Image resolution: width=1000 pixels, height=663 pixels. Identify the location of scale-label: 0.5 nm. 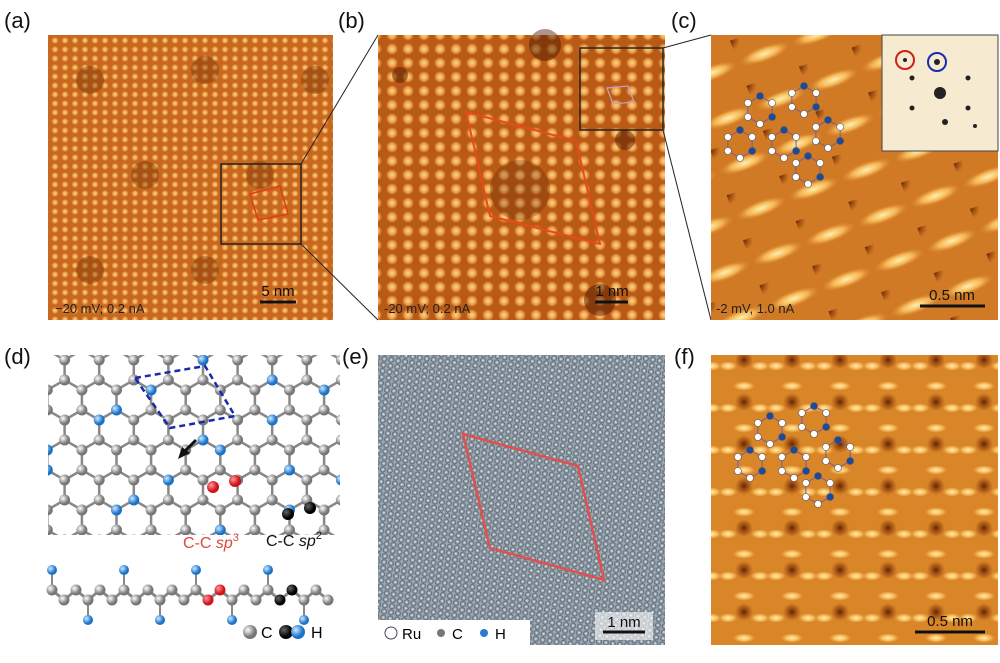
(952, 295).